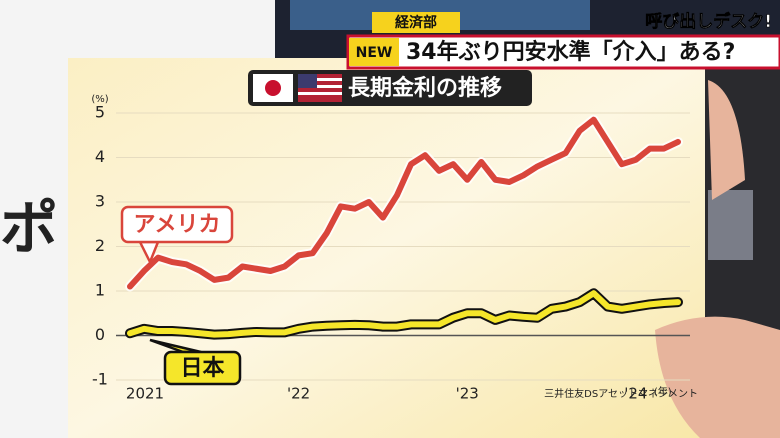 The height and width of the screenshot is (438, 780). I want to click on dept-tag, so click(416, 22).